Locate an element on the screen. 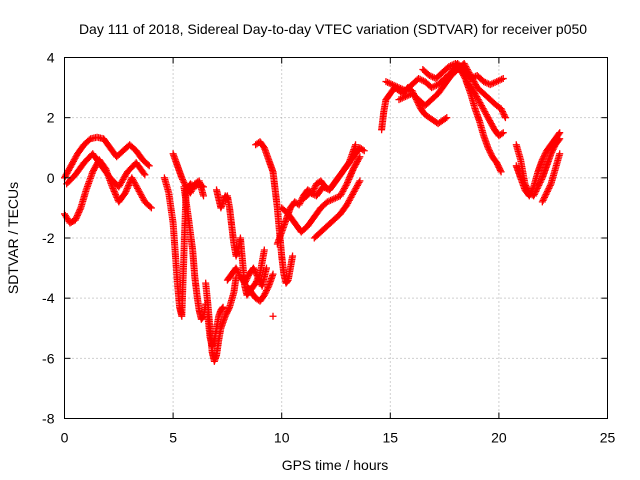 The width and height of the screenshot is (640, 480). x-axis-label: GPS time / hours is located at coordinates (335, 465).